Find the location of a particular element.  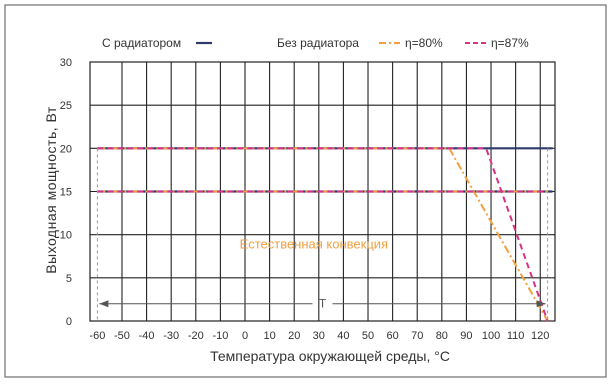

x-tick-label: 30 is located at coordinates (319, 336).